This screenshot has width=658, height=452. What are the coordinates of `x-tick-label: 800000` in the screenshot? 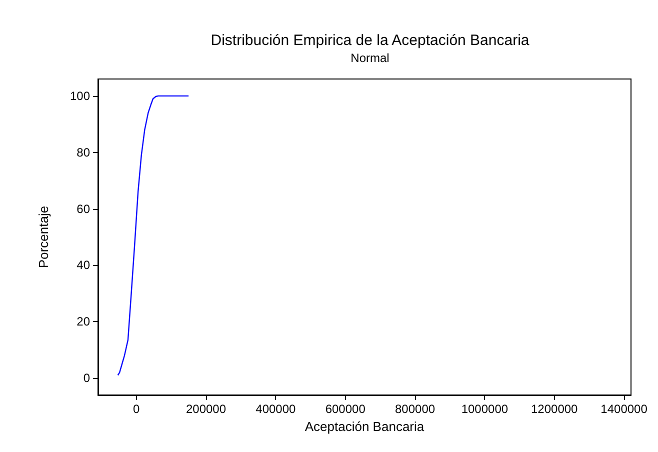 It's located at (415, 409).